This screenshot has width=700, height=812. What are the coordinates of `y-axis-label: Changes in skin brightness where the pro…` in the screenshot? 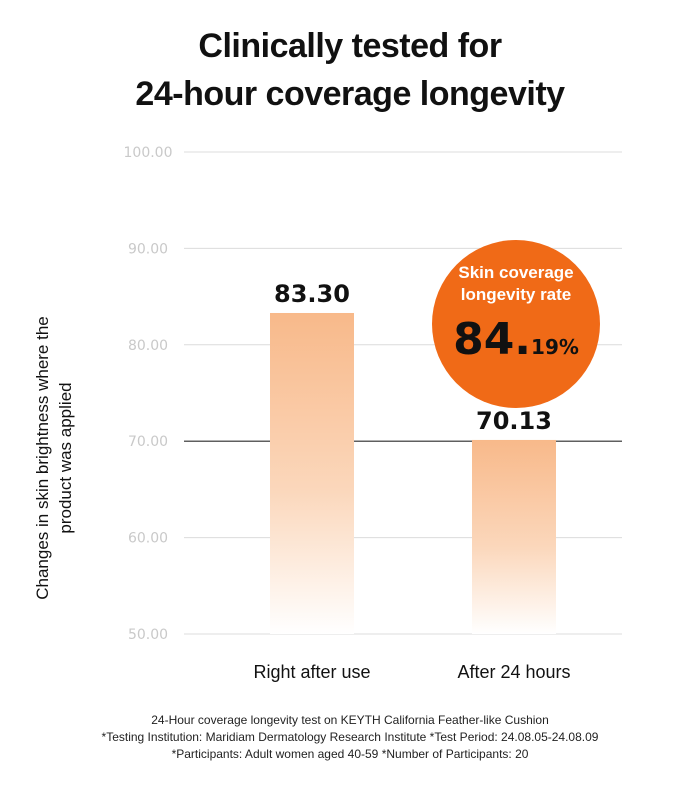 It's located at (58, 458).